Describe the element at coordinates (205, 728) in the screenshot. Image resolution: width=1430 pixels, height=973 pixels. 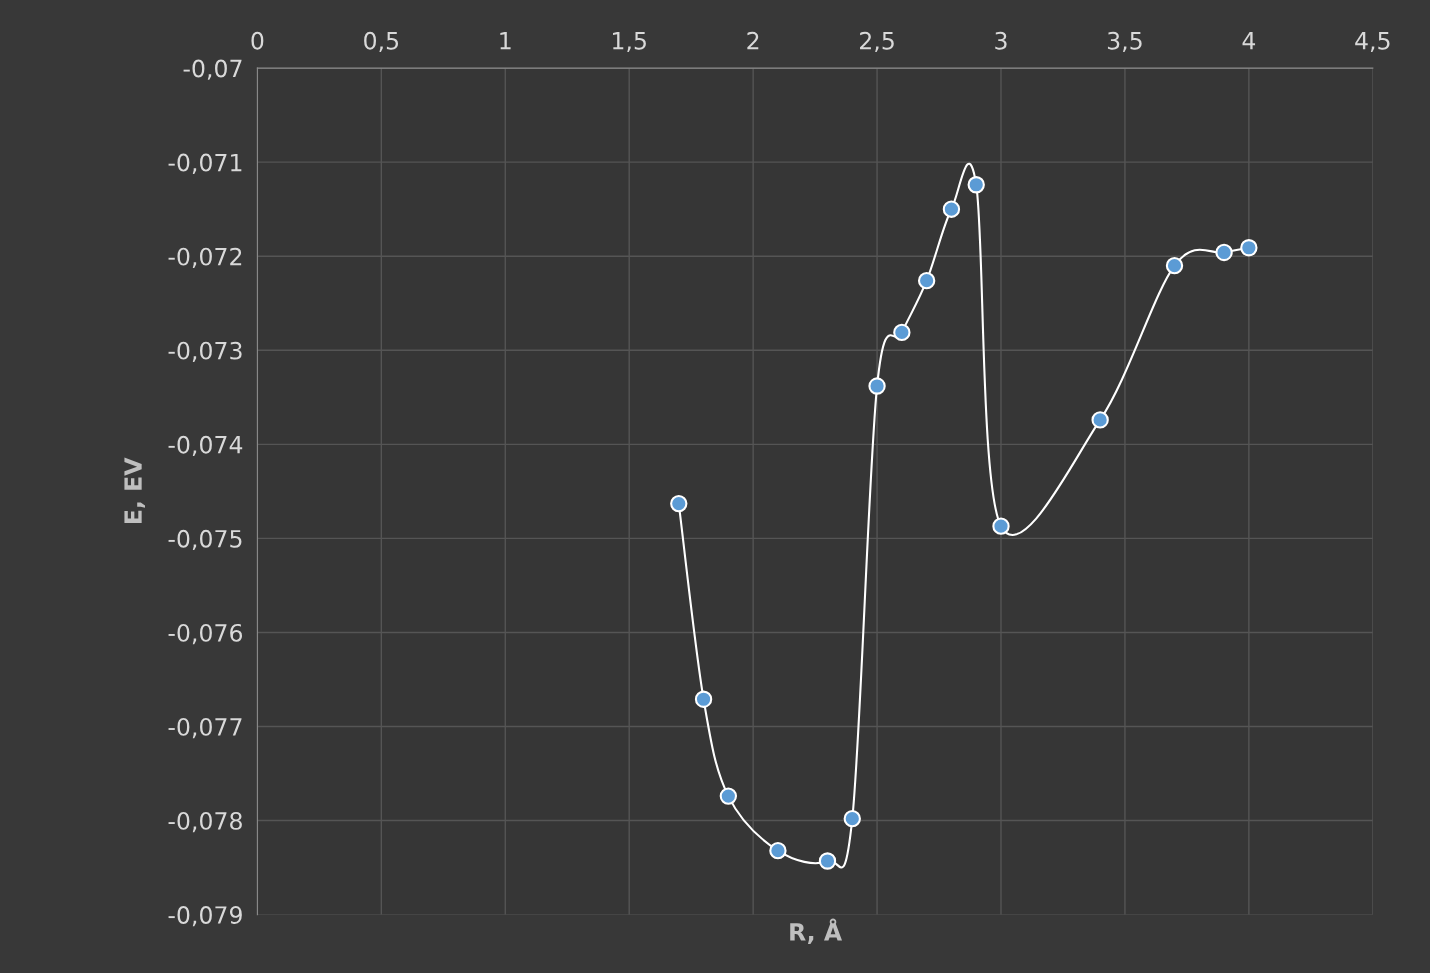
I see `y-tick-label: -0,077` at that location.